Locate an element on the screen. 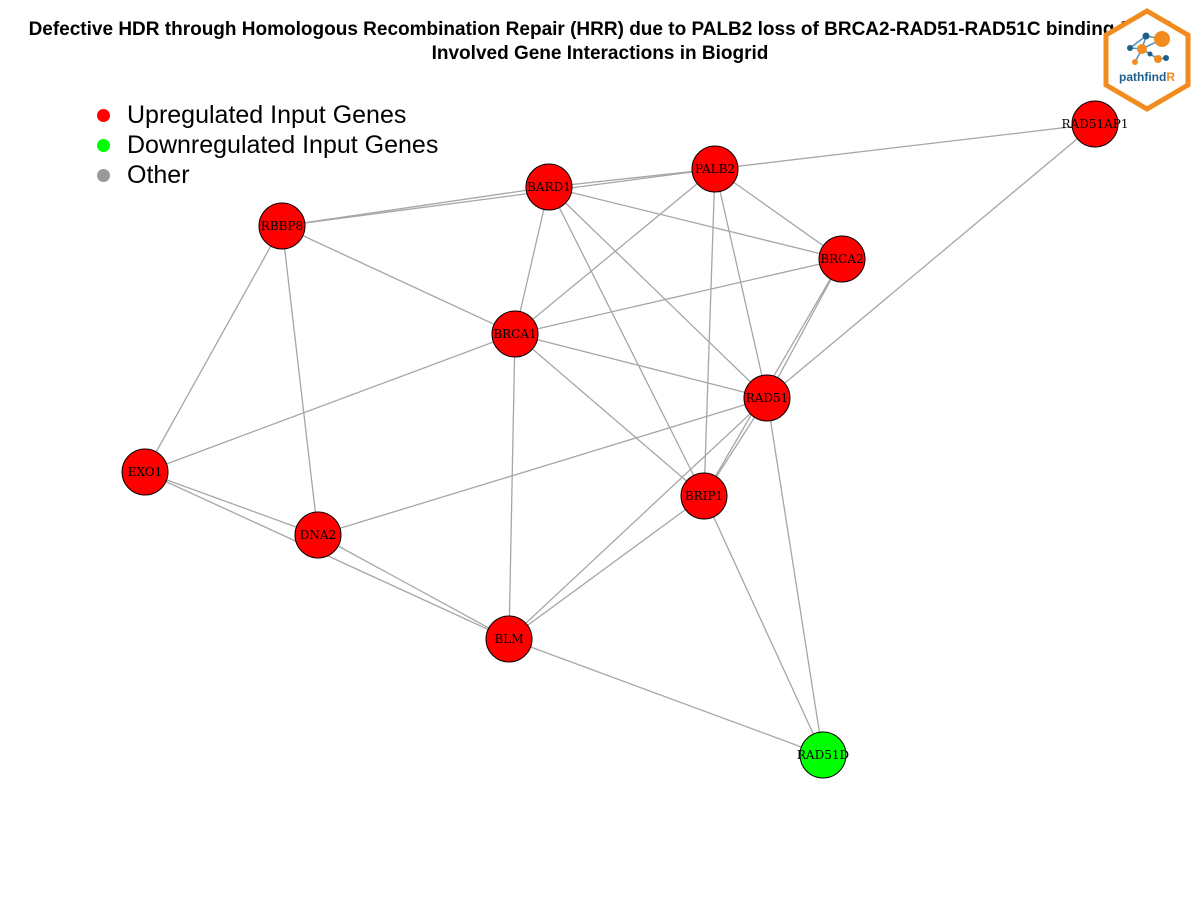 The width and height of the screenshot is (1200, 900). edge-bard1-brca2 is located at coordinates (695, 223).